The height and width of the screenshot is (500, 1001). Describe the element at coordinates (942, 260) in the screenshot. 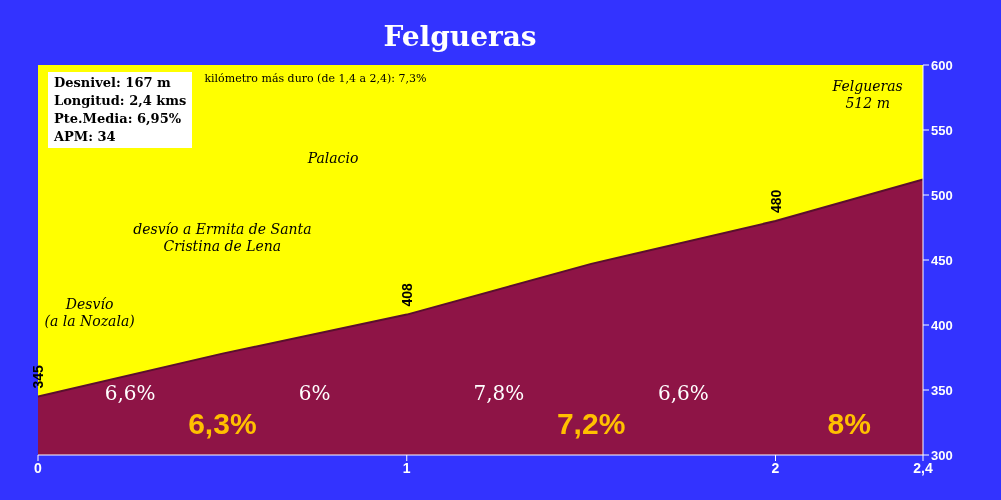

I see `y-tick-label: 450` at that location.